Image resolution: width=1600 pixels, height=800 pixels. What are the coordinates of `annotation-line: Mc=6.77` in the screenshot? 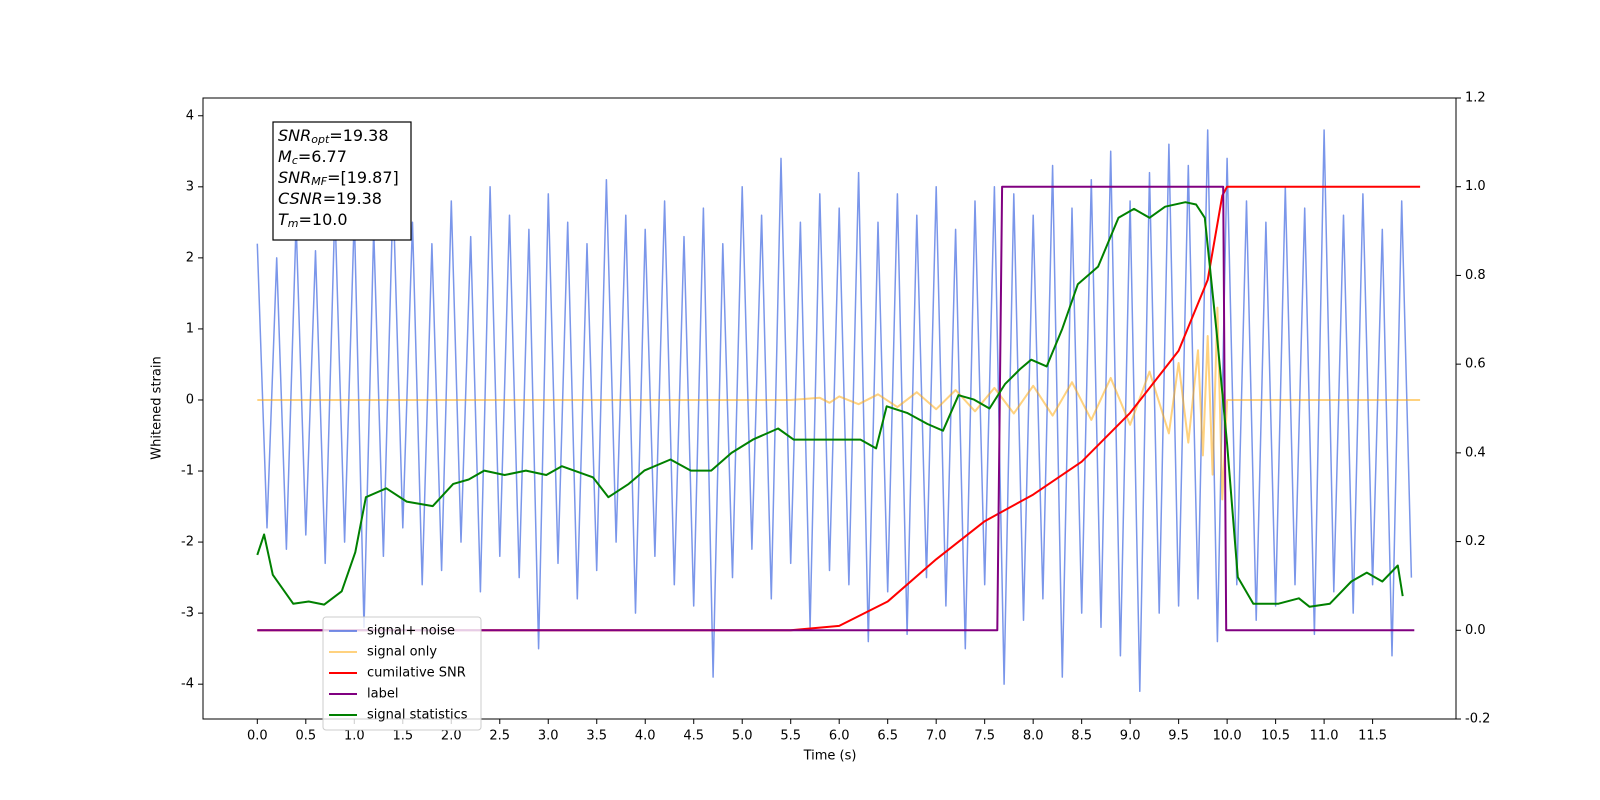 It's located at (312, 157).